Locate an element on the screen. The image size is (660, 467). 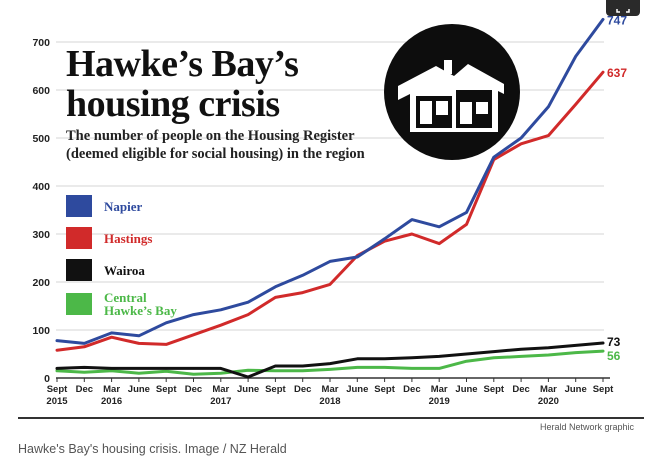
legend-swatch-hastings is located at coordinates (79, 238).